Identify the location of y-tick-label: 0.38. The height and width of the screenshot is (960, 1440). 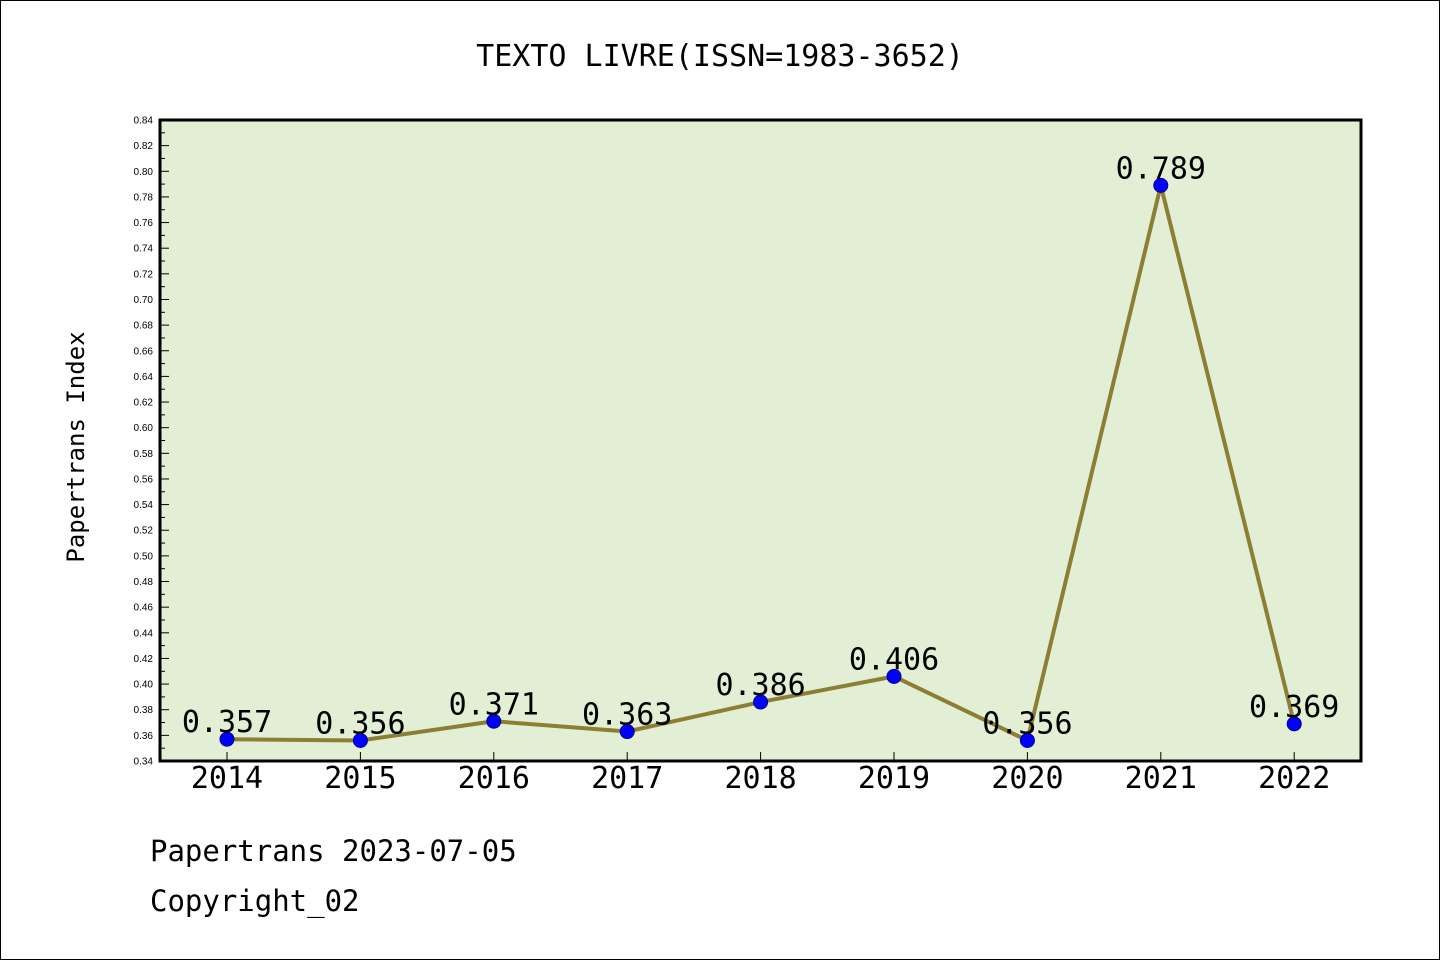
(144, 710).